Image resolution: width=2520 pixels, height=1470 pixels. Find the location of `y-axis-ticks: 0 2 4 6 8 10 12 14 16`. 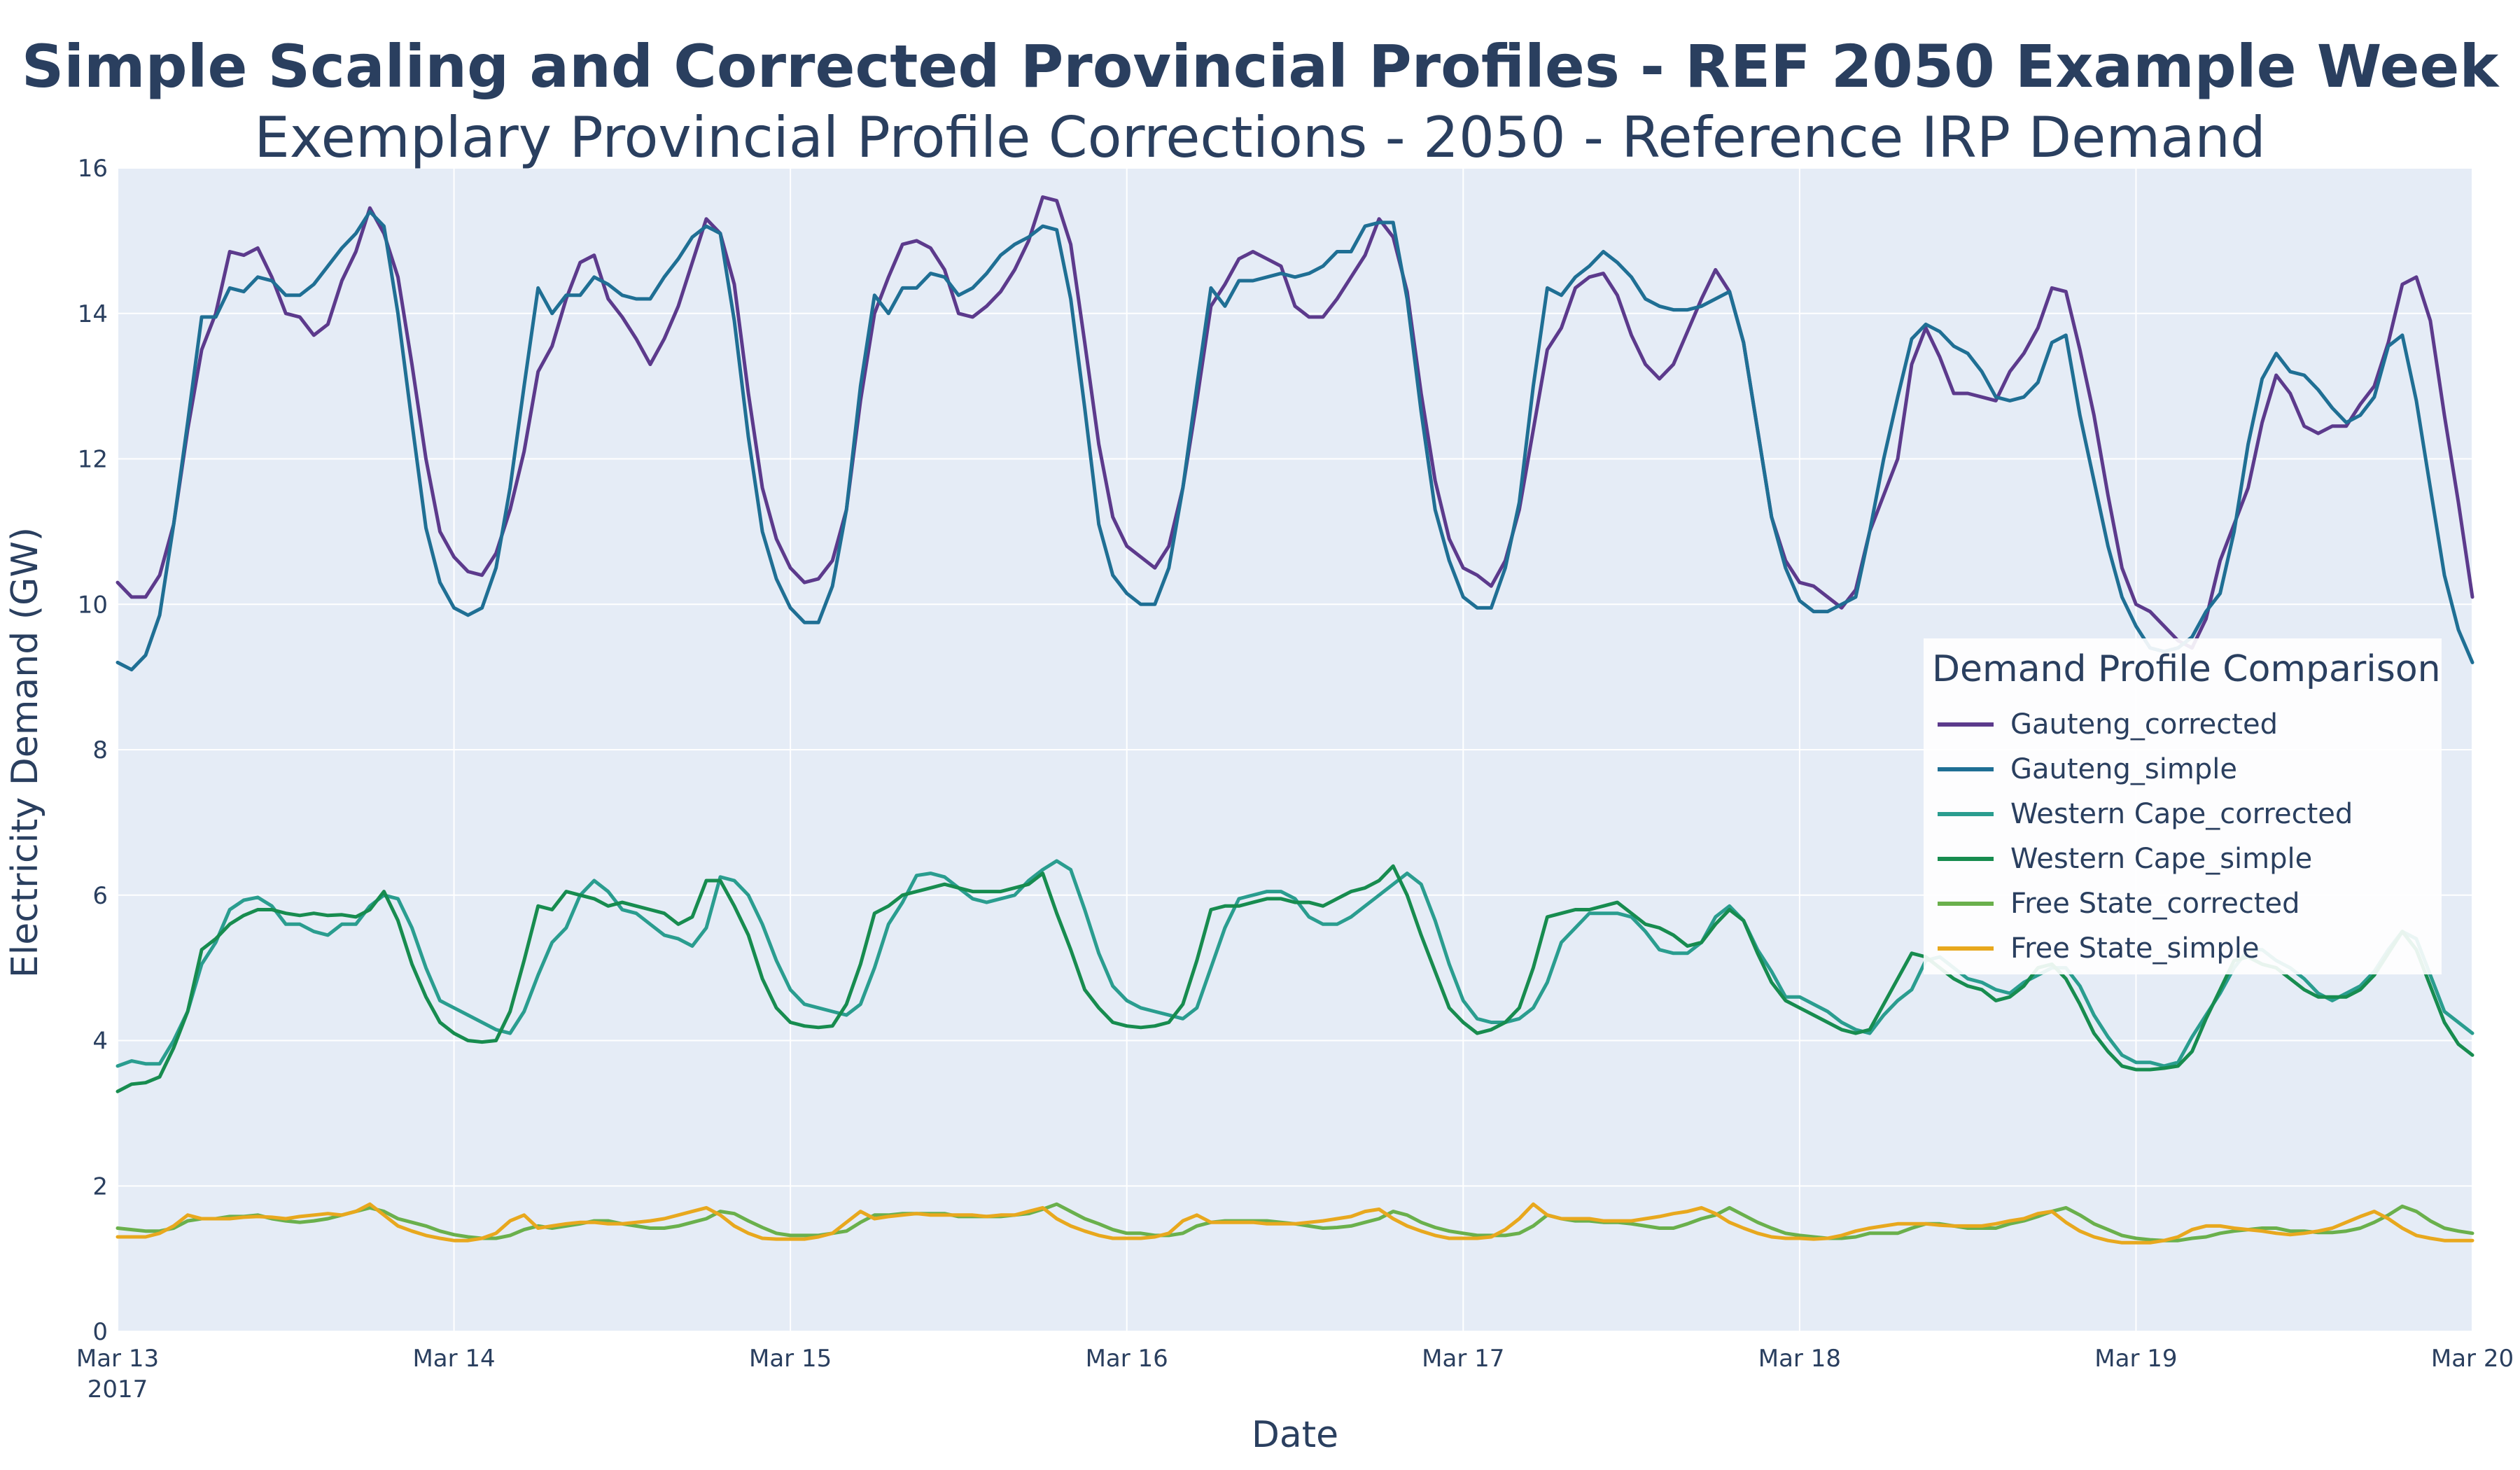

y-axis-ticks: 0 2 4 6 8 10 12 14 16 is located at coordinates (93, 750).